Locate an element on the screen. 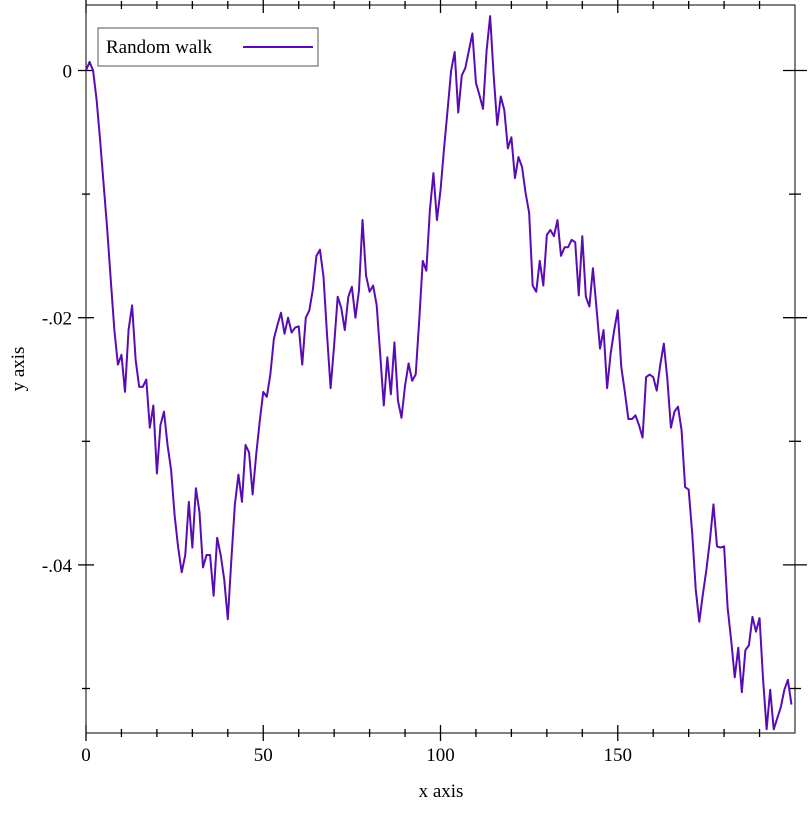 This screenshot has width=812, height=817. x-tick-label: 100 is located at coordinates (440, 755).